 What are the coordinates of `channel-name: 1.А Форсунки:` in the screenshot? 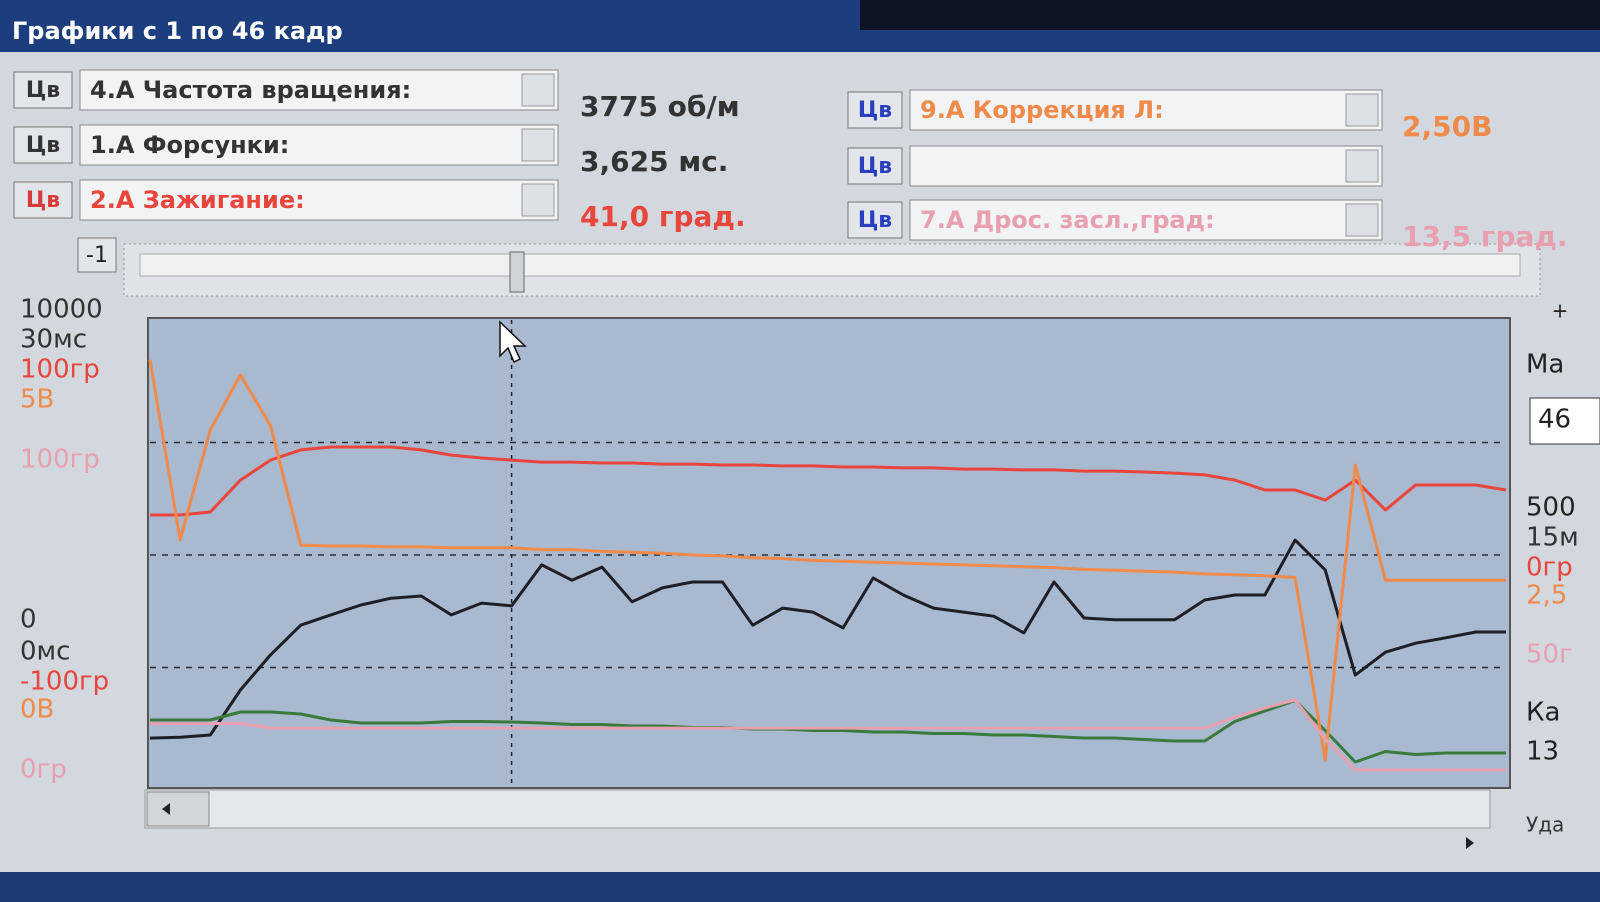 It's located at (189, 145).